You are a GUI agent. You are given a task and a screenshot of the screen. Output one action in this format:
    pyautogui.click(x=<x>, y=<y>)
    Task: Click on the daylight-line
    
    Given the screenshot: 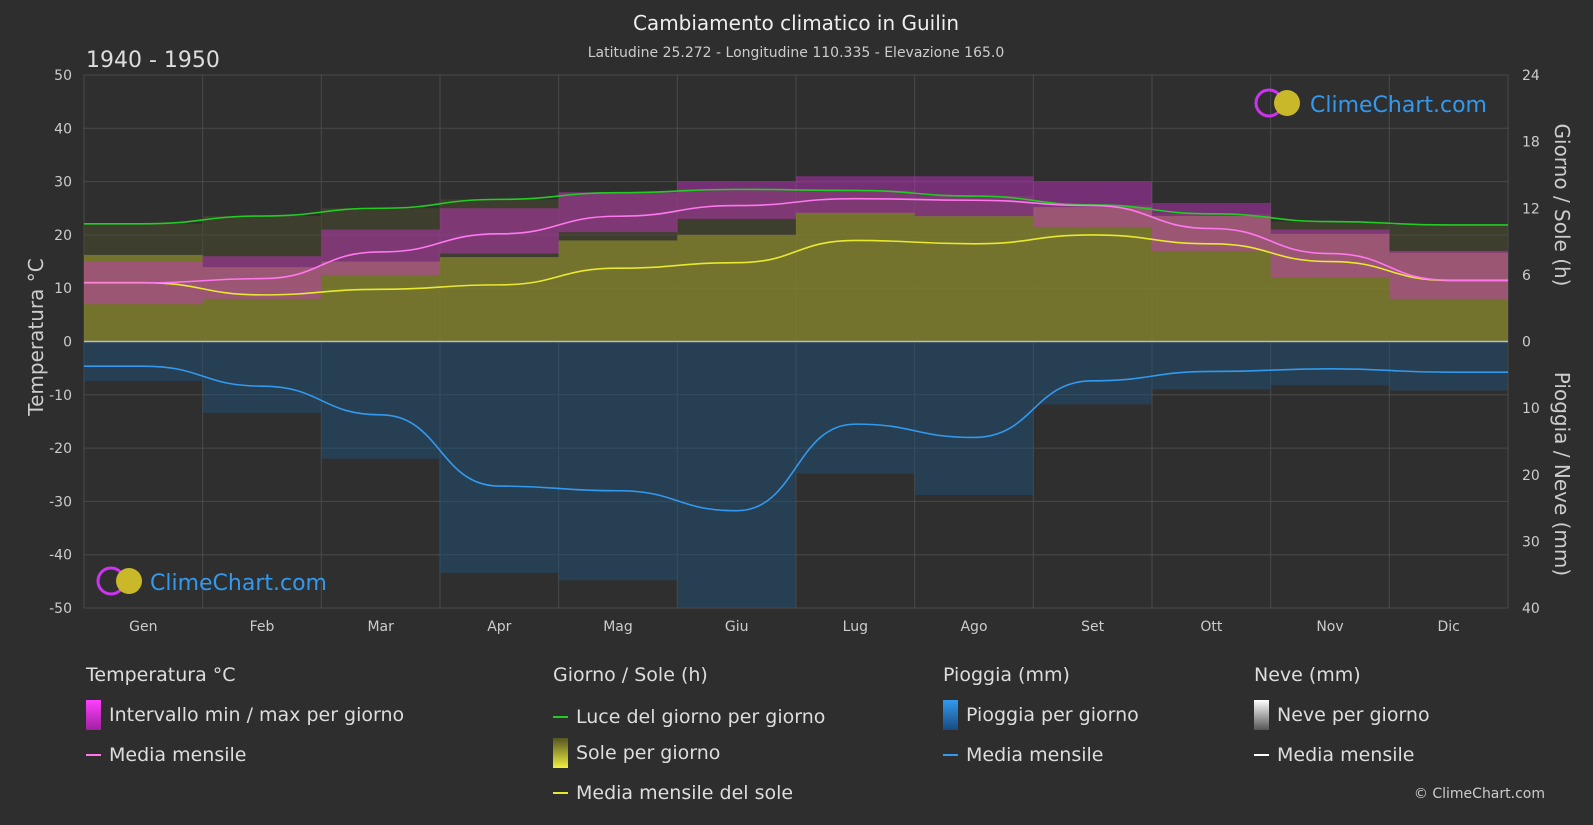 What is the action you would take?
    pyautogui.click(x=795, y=207)
    